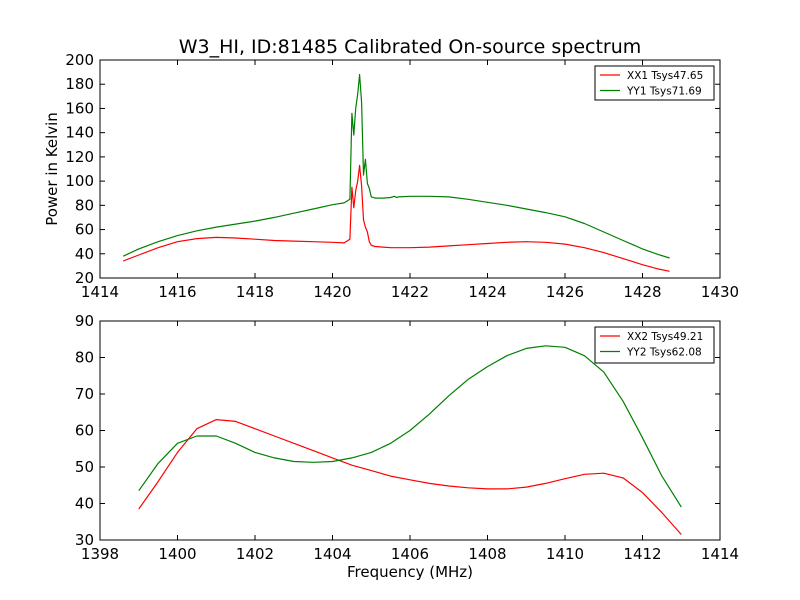  I want to click on x-tick-label: 1406, so click(410, 554).